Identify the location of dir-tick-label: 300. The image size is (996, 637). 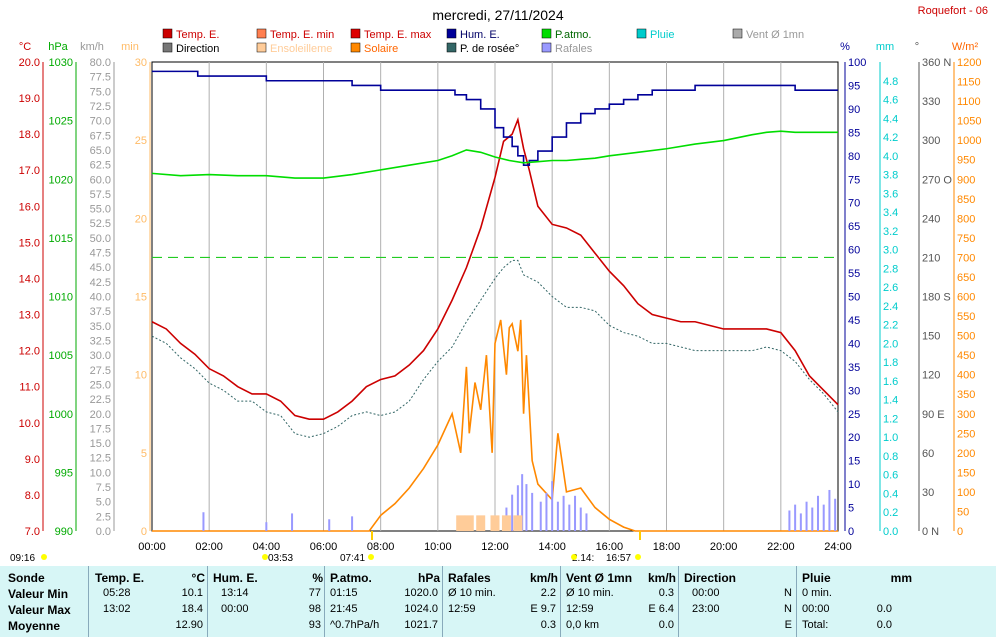
(931, 141).